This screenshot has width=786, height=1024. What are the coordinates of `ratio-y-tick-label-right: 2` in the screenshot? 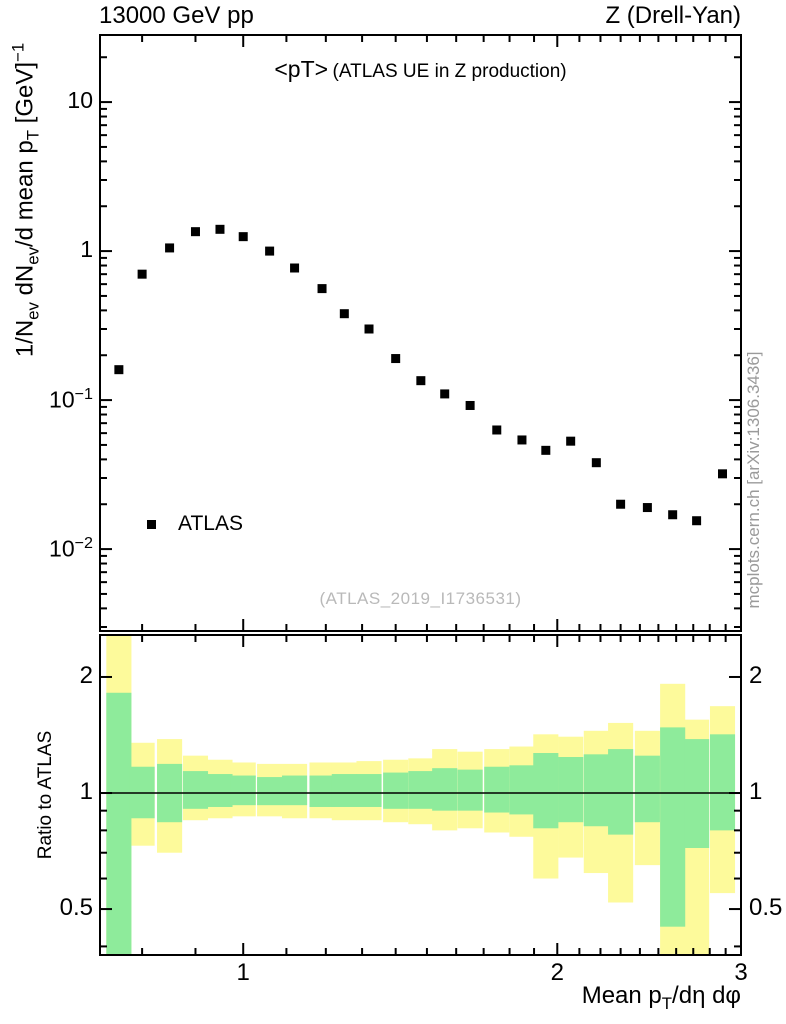 It's located at (756, 675).